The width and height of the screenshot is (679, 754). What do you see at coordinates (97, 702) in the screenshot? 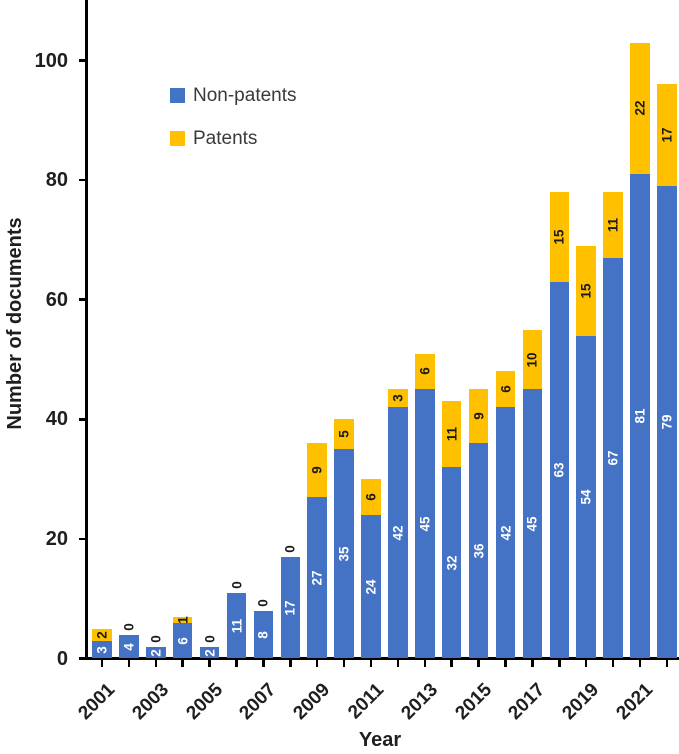
I see `x-tick-label: 2001` at bounding box center [97, 702].